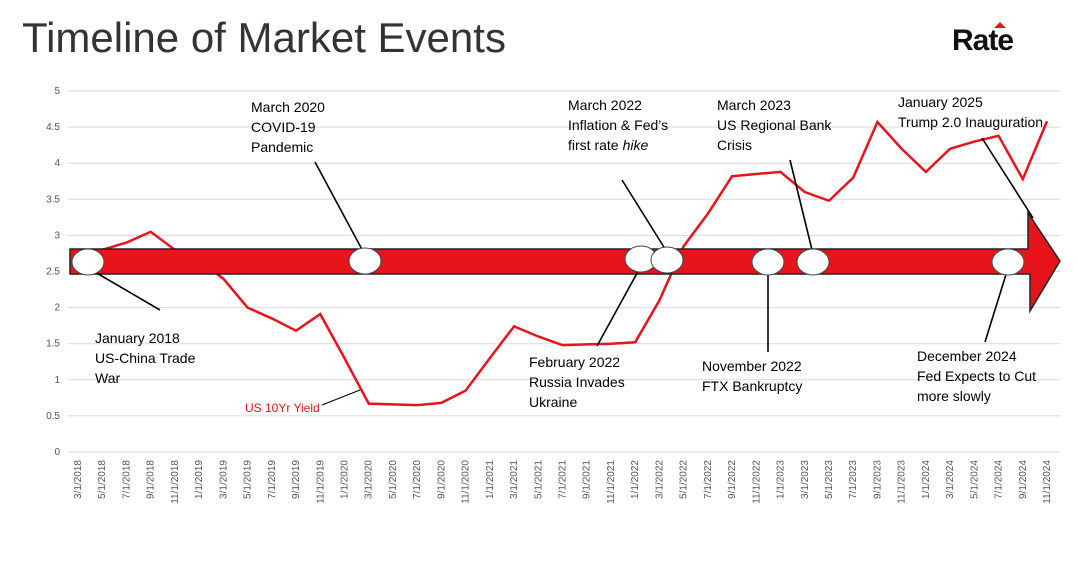 This screenshot has height=575, width=1078. Describe the element at coordinates (175, 482) in the screenshot. I see `x-tick-label: 11/1/2018` at that location.